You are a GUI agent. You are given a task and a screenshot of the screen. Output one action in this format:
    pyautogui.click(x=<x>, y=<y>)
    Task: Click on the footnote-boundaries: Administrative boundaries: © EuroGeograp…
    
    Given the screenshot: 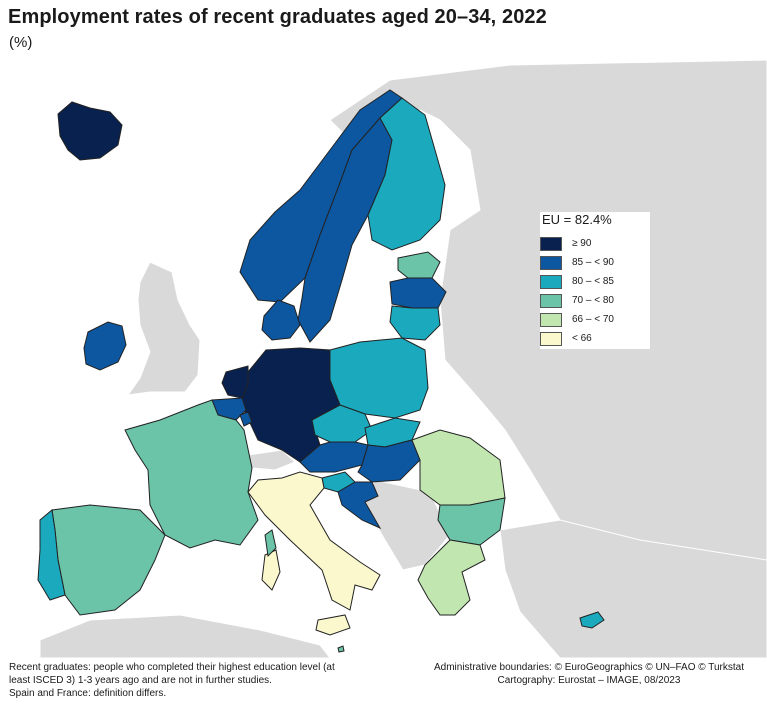 What is the action you would take?
    pyautogui.click(x=588, y=667)
    